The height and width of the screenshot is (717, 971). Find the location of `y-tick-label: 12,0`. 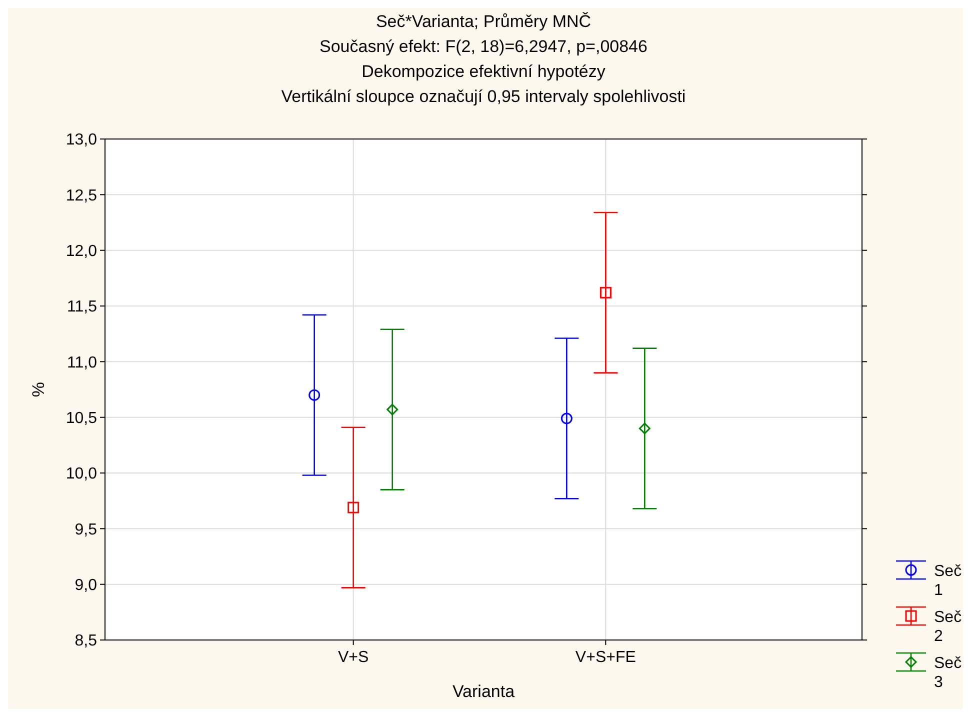

y-tick-label: 12,0 is located at coordinates (82, 251).